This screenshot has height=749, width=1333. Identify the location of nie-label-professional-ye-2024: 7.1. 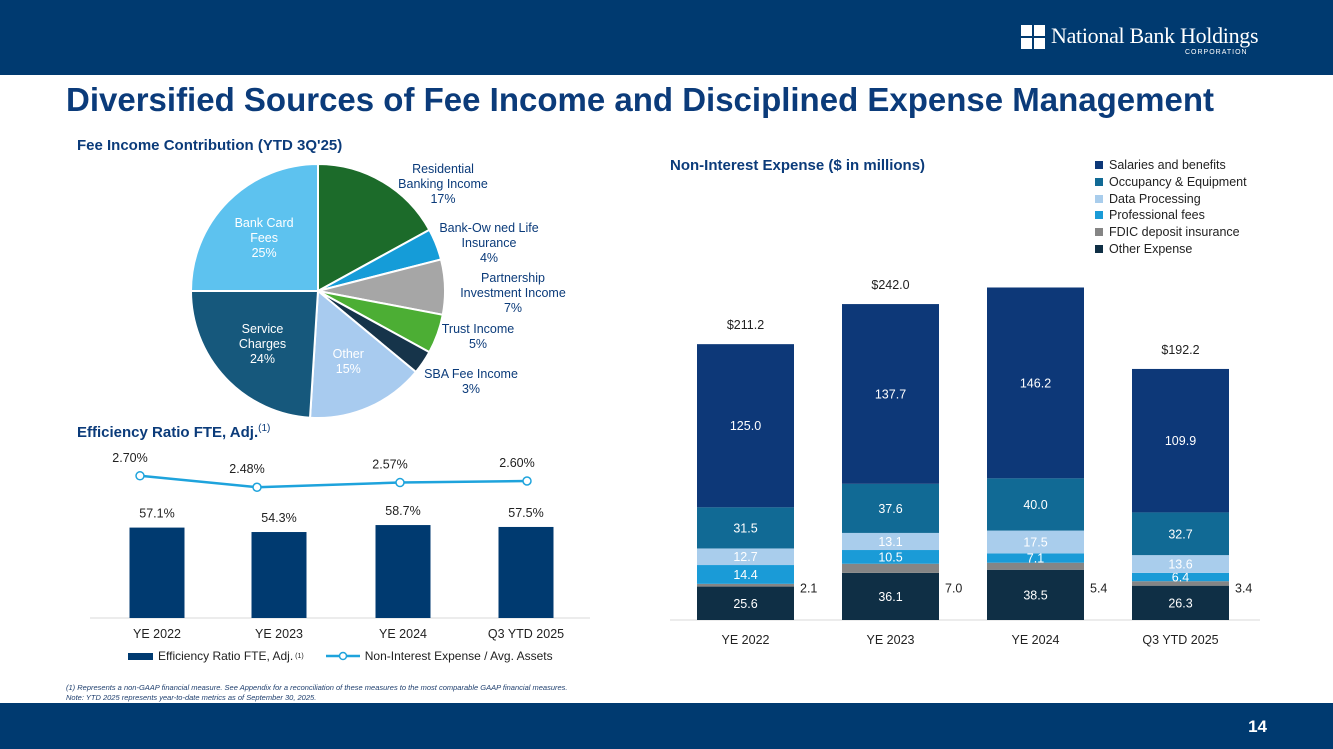
(1035, 559).